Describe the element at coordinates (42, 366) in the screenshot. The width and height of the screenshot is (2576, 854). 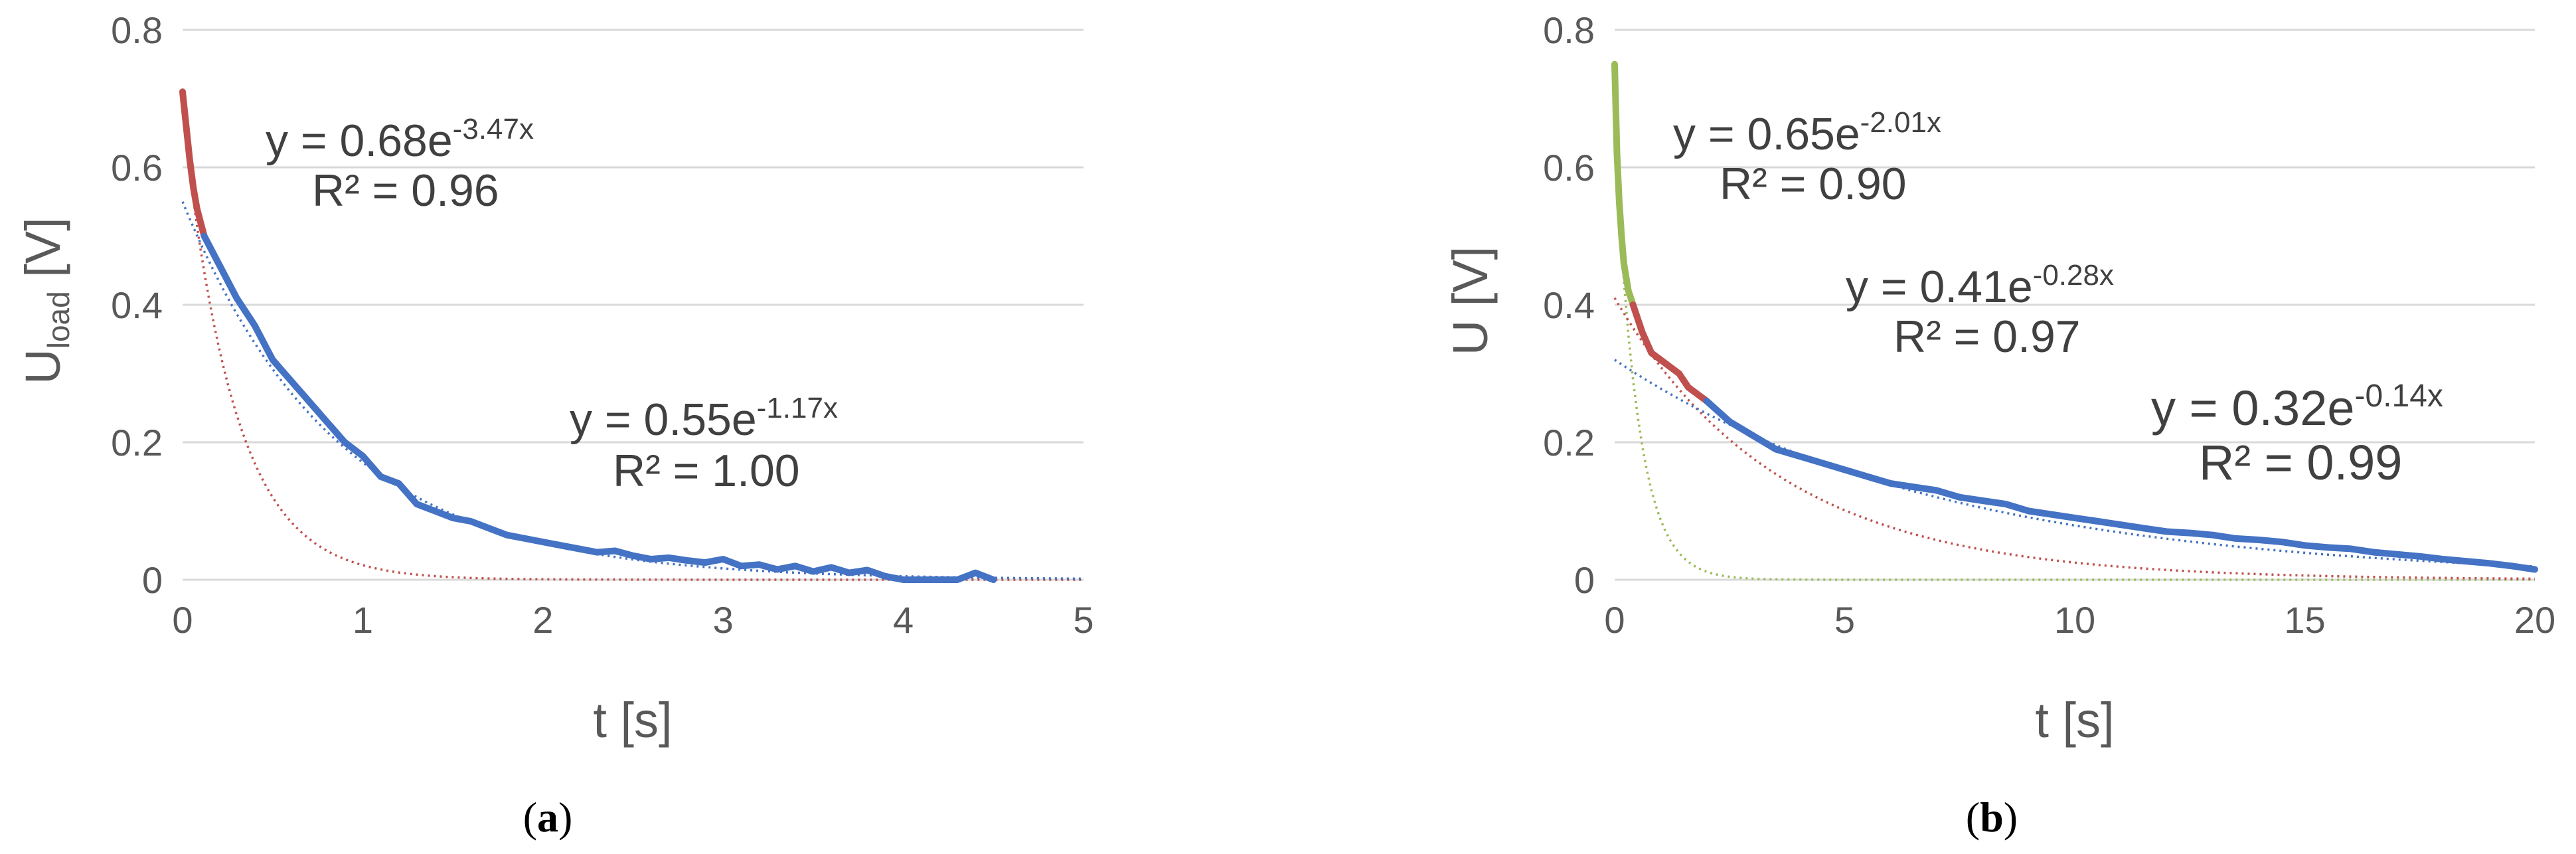
I see `y-axis-title-a-main: U` at that location.